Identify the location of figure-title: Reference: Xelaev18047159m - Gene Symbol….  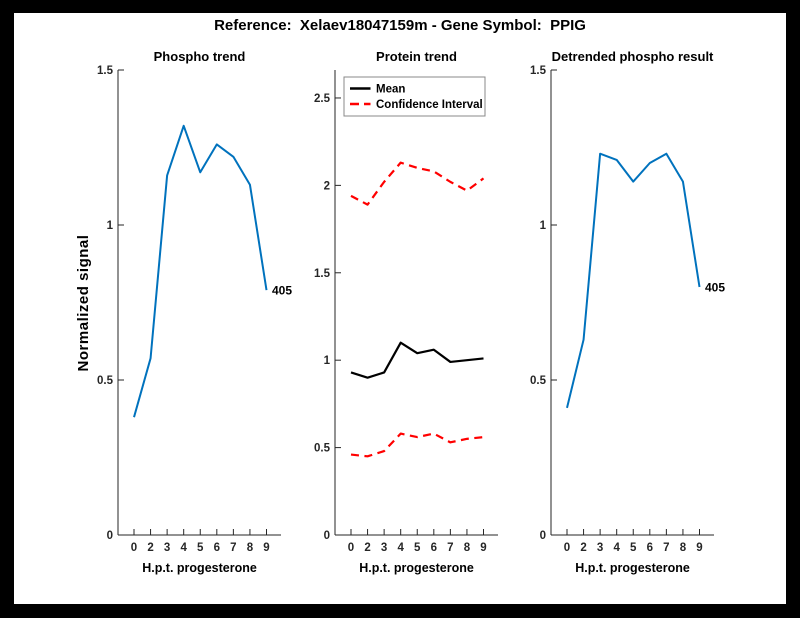
(400, 25).